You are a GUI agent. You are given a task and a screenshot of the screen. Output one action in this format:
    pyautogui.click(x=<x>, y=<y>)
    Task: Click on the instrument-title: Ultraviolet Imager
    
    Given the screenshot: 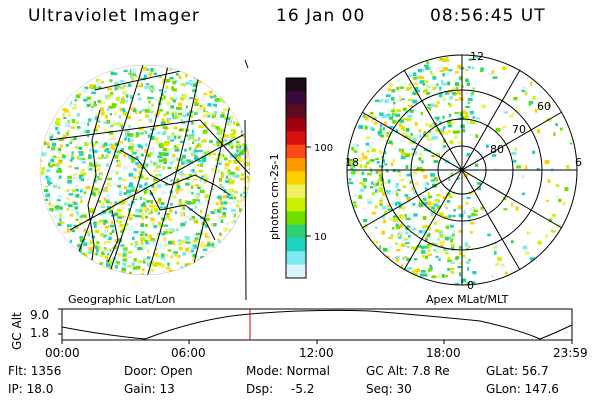 What is the action you would take?
    pyautogui.click(x=114, y=16)
    